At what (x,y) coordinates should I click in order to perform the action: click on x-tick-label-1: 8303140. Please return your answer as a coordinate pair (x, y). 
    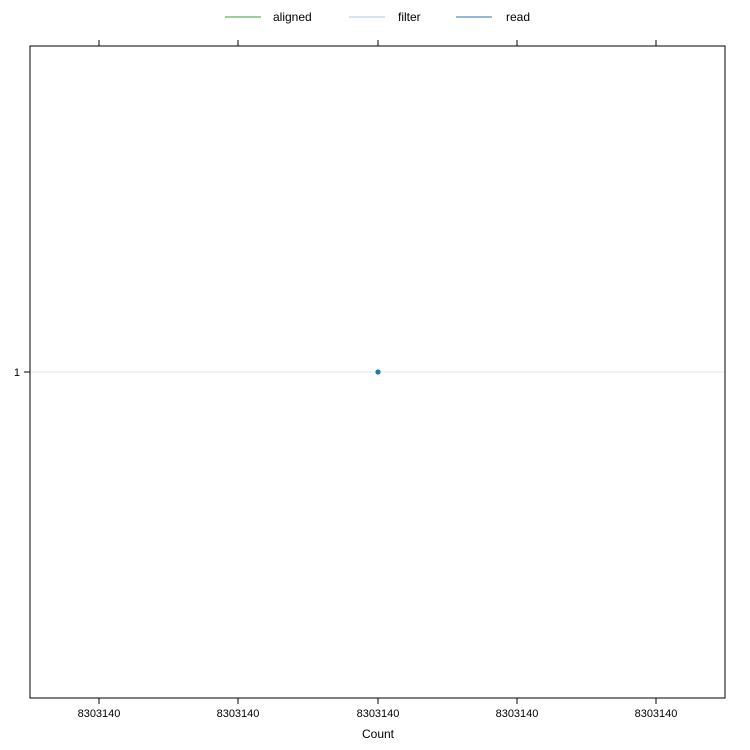
    Looking at the image, I should click on (238, 714).